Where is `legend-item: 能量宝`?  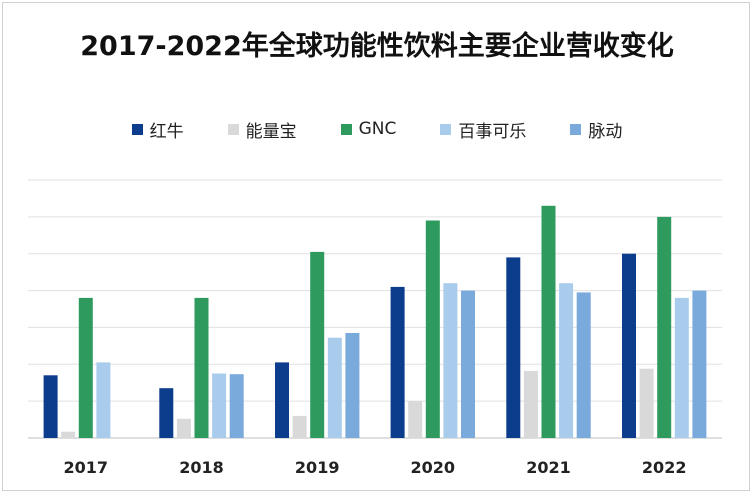
legend-item: 能量宝 is located at coordinates (262, 129).